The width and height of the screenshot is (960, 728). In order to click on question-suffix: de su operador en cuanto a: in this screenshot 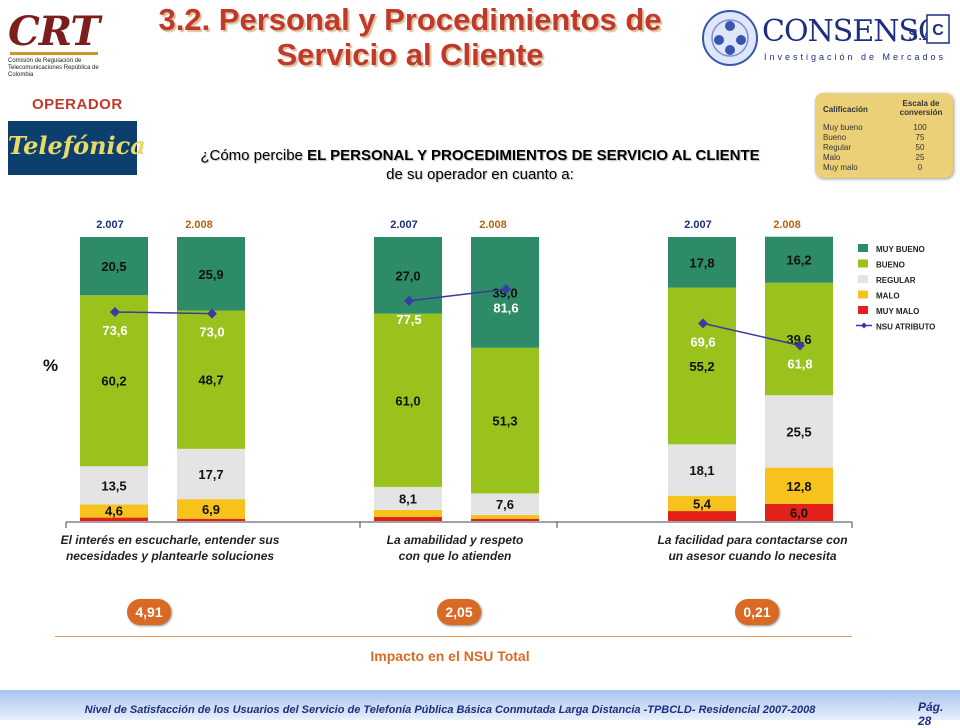, I will do `click(480, 174)`.